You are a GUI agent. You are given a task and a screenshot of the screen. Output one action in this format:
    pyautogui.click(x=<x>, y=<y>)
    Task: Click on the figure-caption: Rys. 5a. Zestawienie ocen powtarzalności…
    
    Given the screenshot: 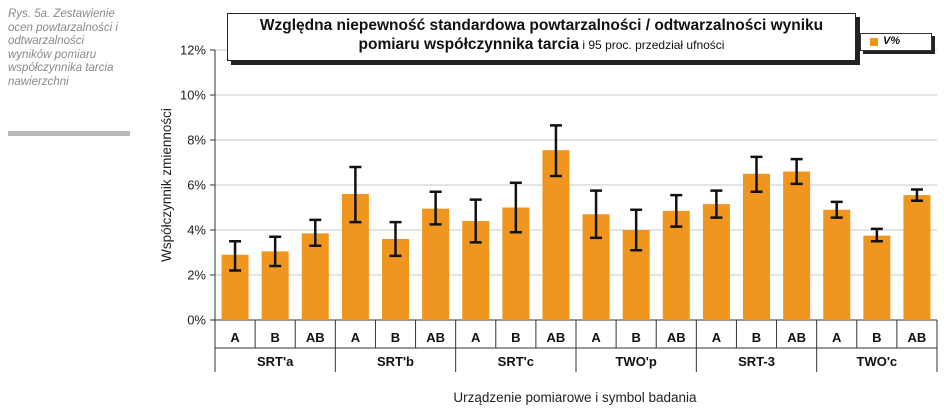 What is the action you would take?
    pyautogui.click(x=63, y=48)
    